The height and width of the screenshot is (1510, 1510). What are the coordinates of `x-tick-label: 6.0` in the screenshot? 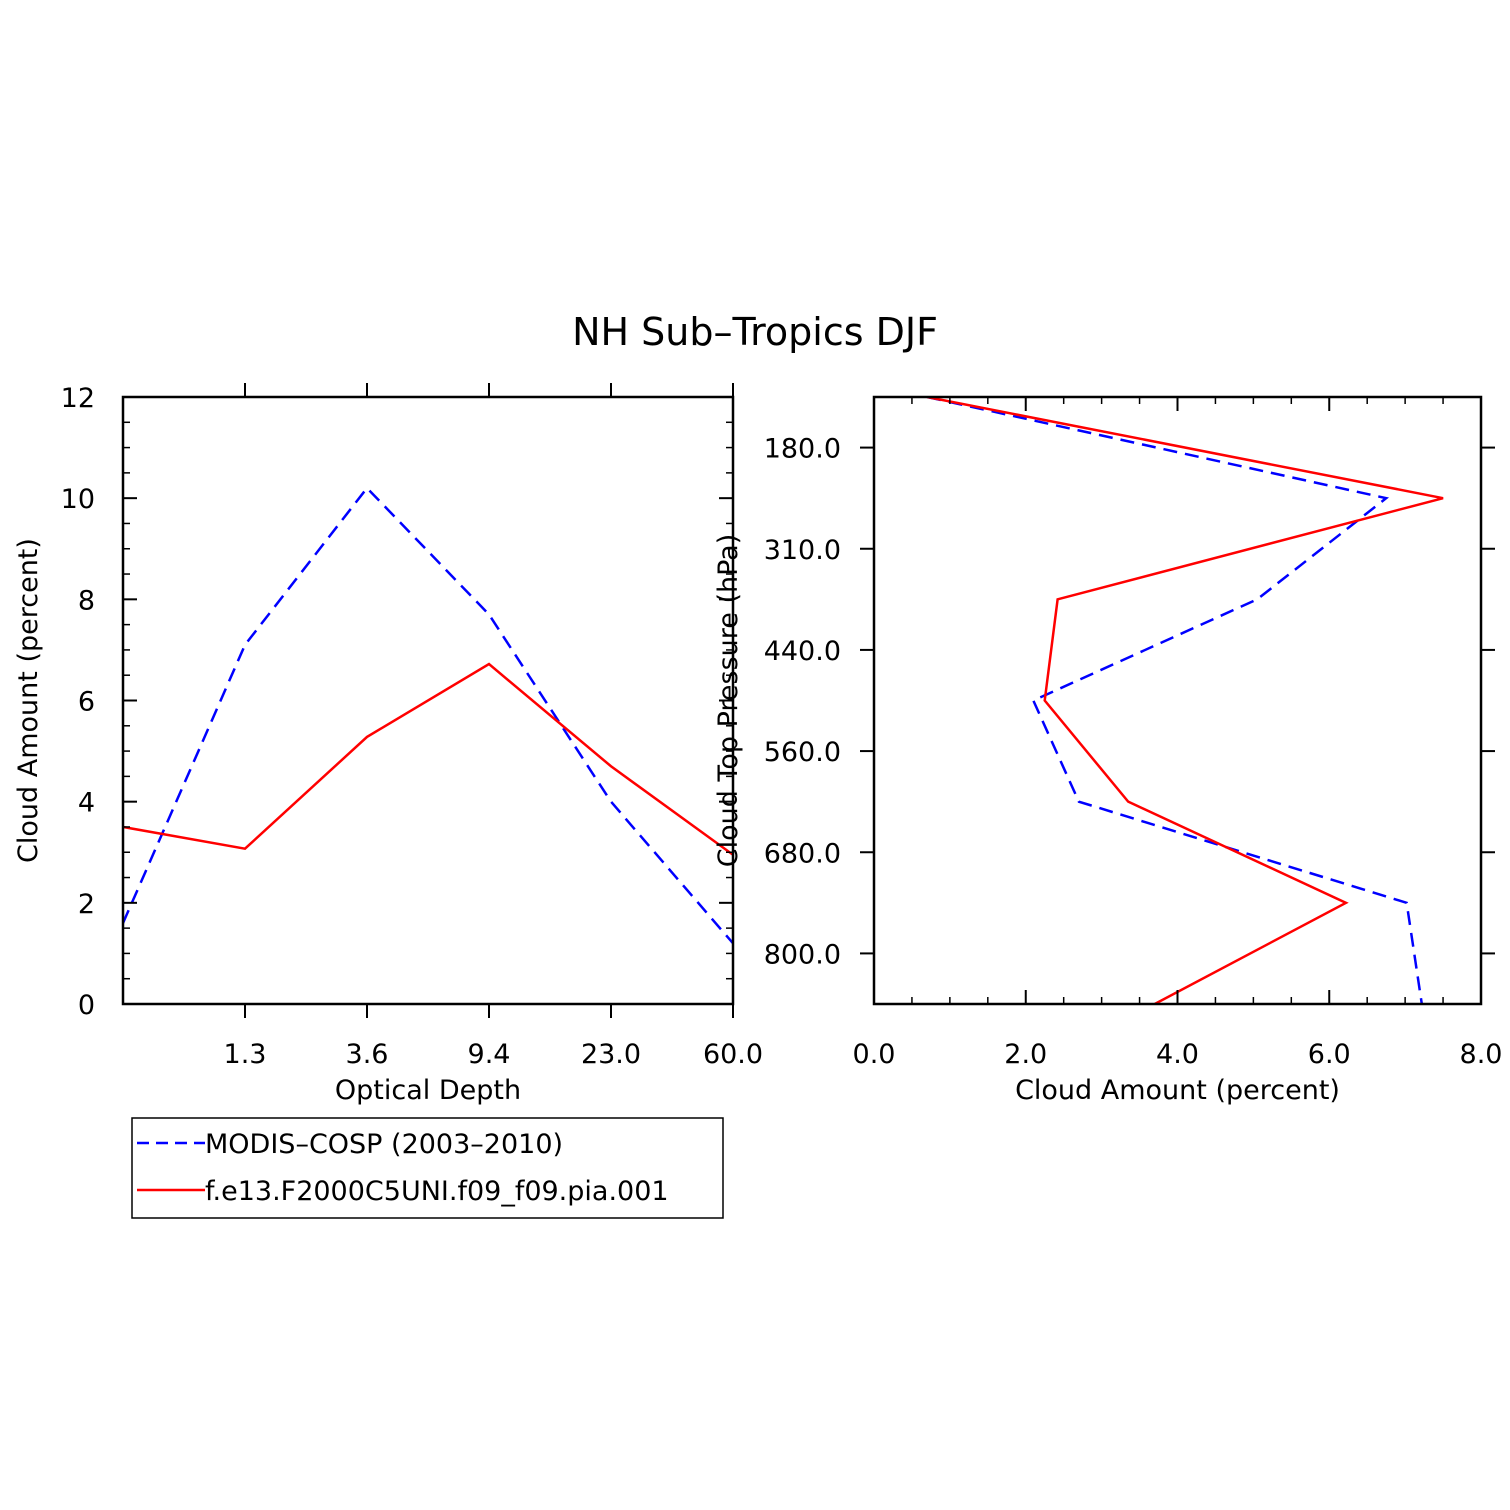 It's located at (1329, 1054).